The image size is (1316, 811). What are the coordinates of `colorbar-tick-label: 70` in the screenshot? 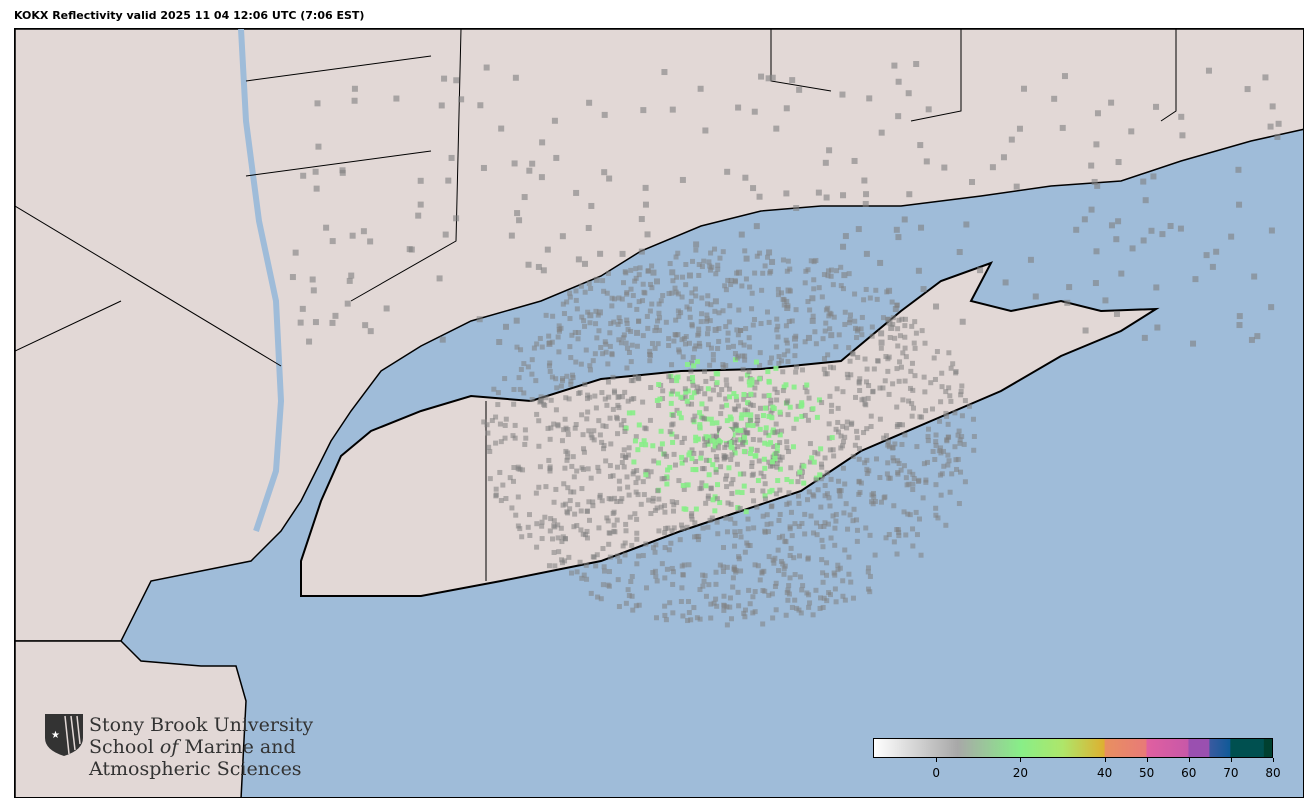 It's located at (1231, 773).